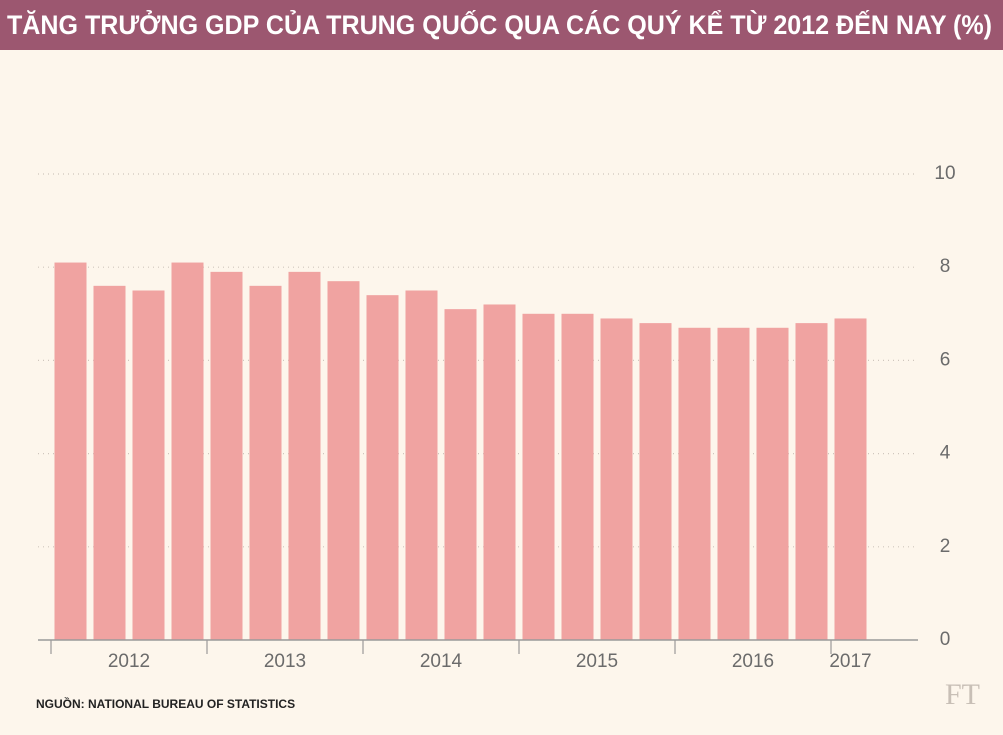 The height and width of the screenshot is (735, 1003). What do you see at coordinates (945, 453) in the screenshot?
I see `y-tick-label: 4` at bounding box center [945, 453].